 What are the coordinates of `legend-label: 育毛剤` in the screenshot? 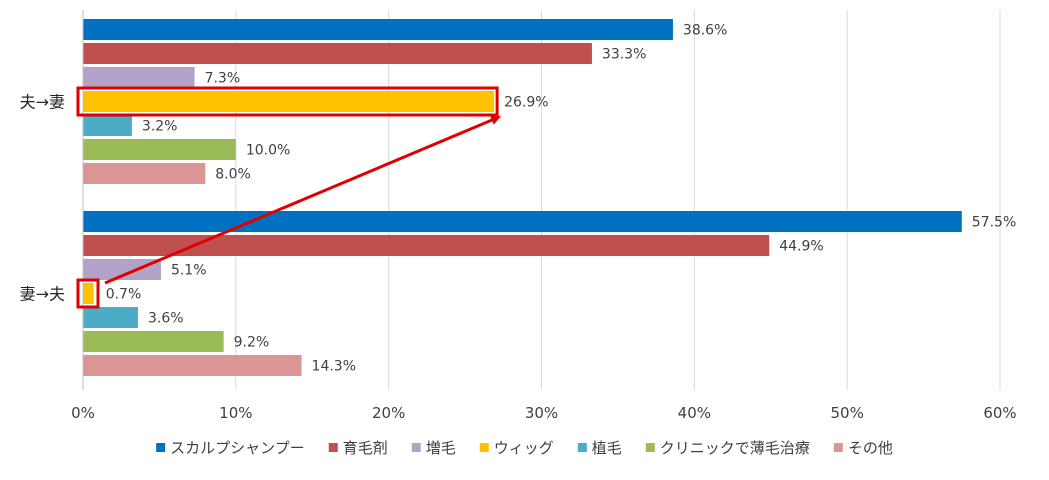 It's located at (365, 448).